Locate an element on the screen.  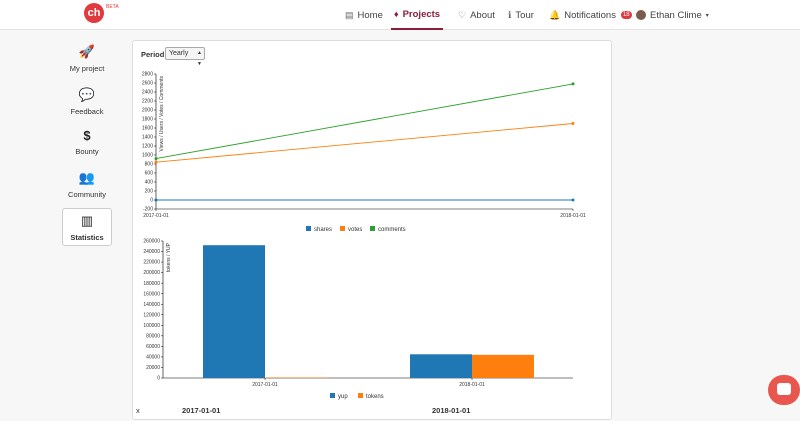
sidebar-item-community: 👥 Community is located at coordinates (87, 189).